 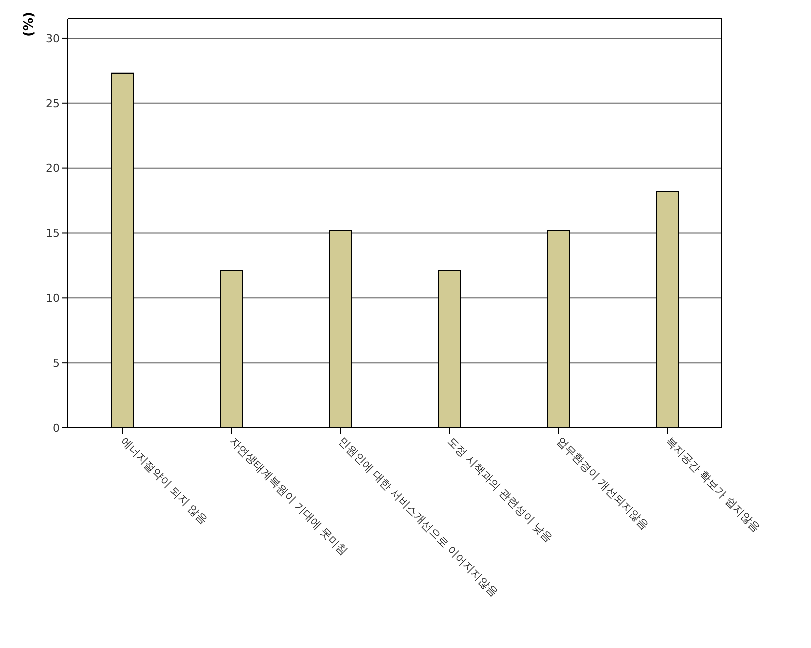 What do you see at coordinates (53, 169) in the screenshot?
I see `y-tick-label: 20` at bounding box center [53, 169].